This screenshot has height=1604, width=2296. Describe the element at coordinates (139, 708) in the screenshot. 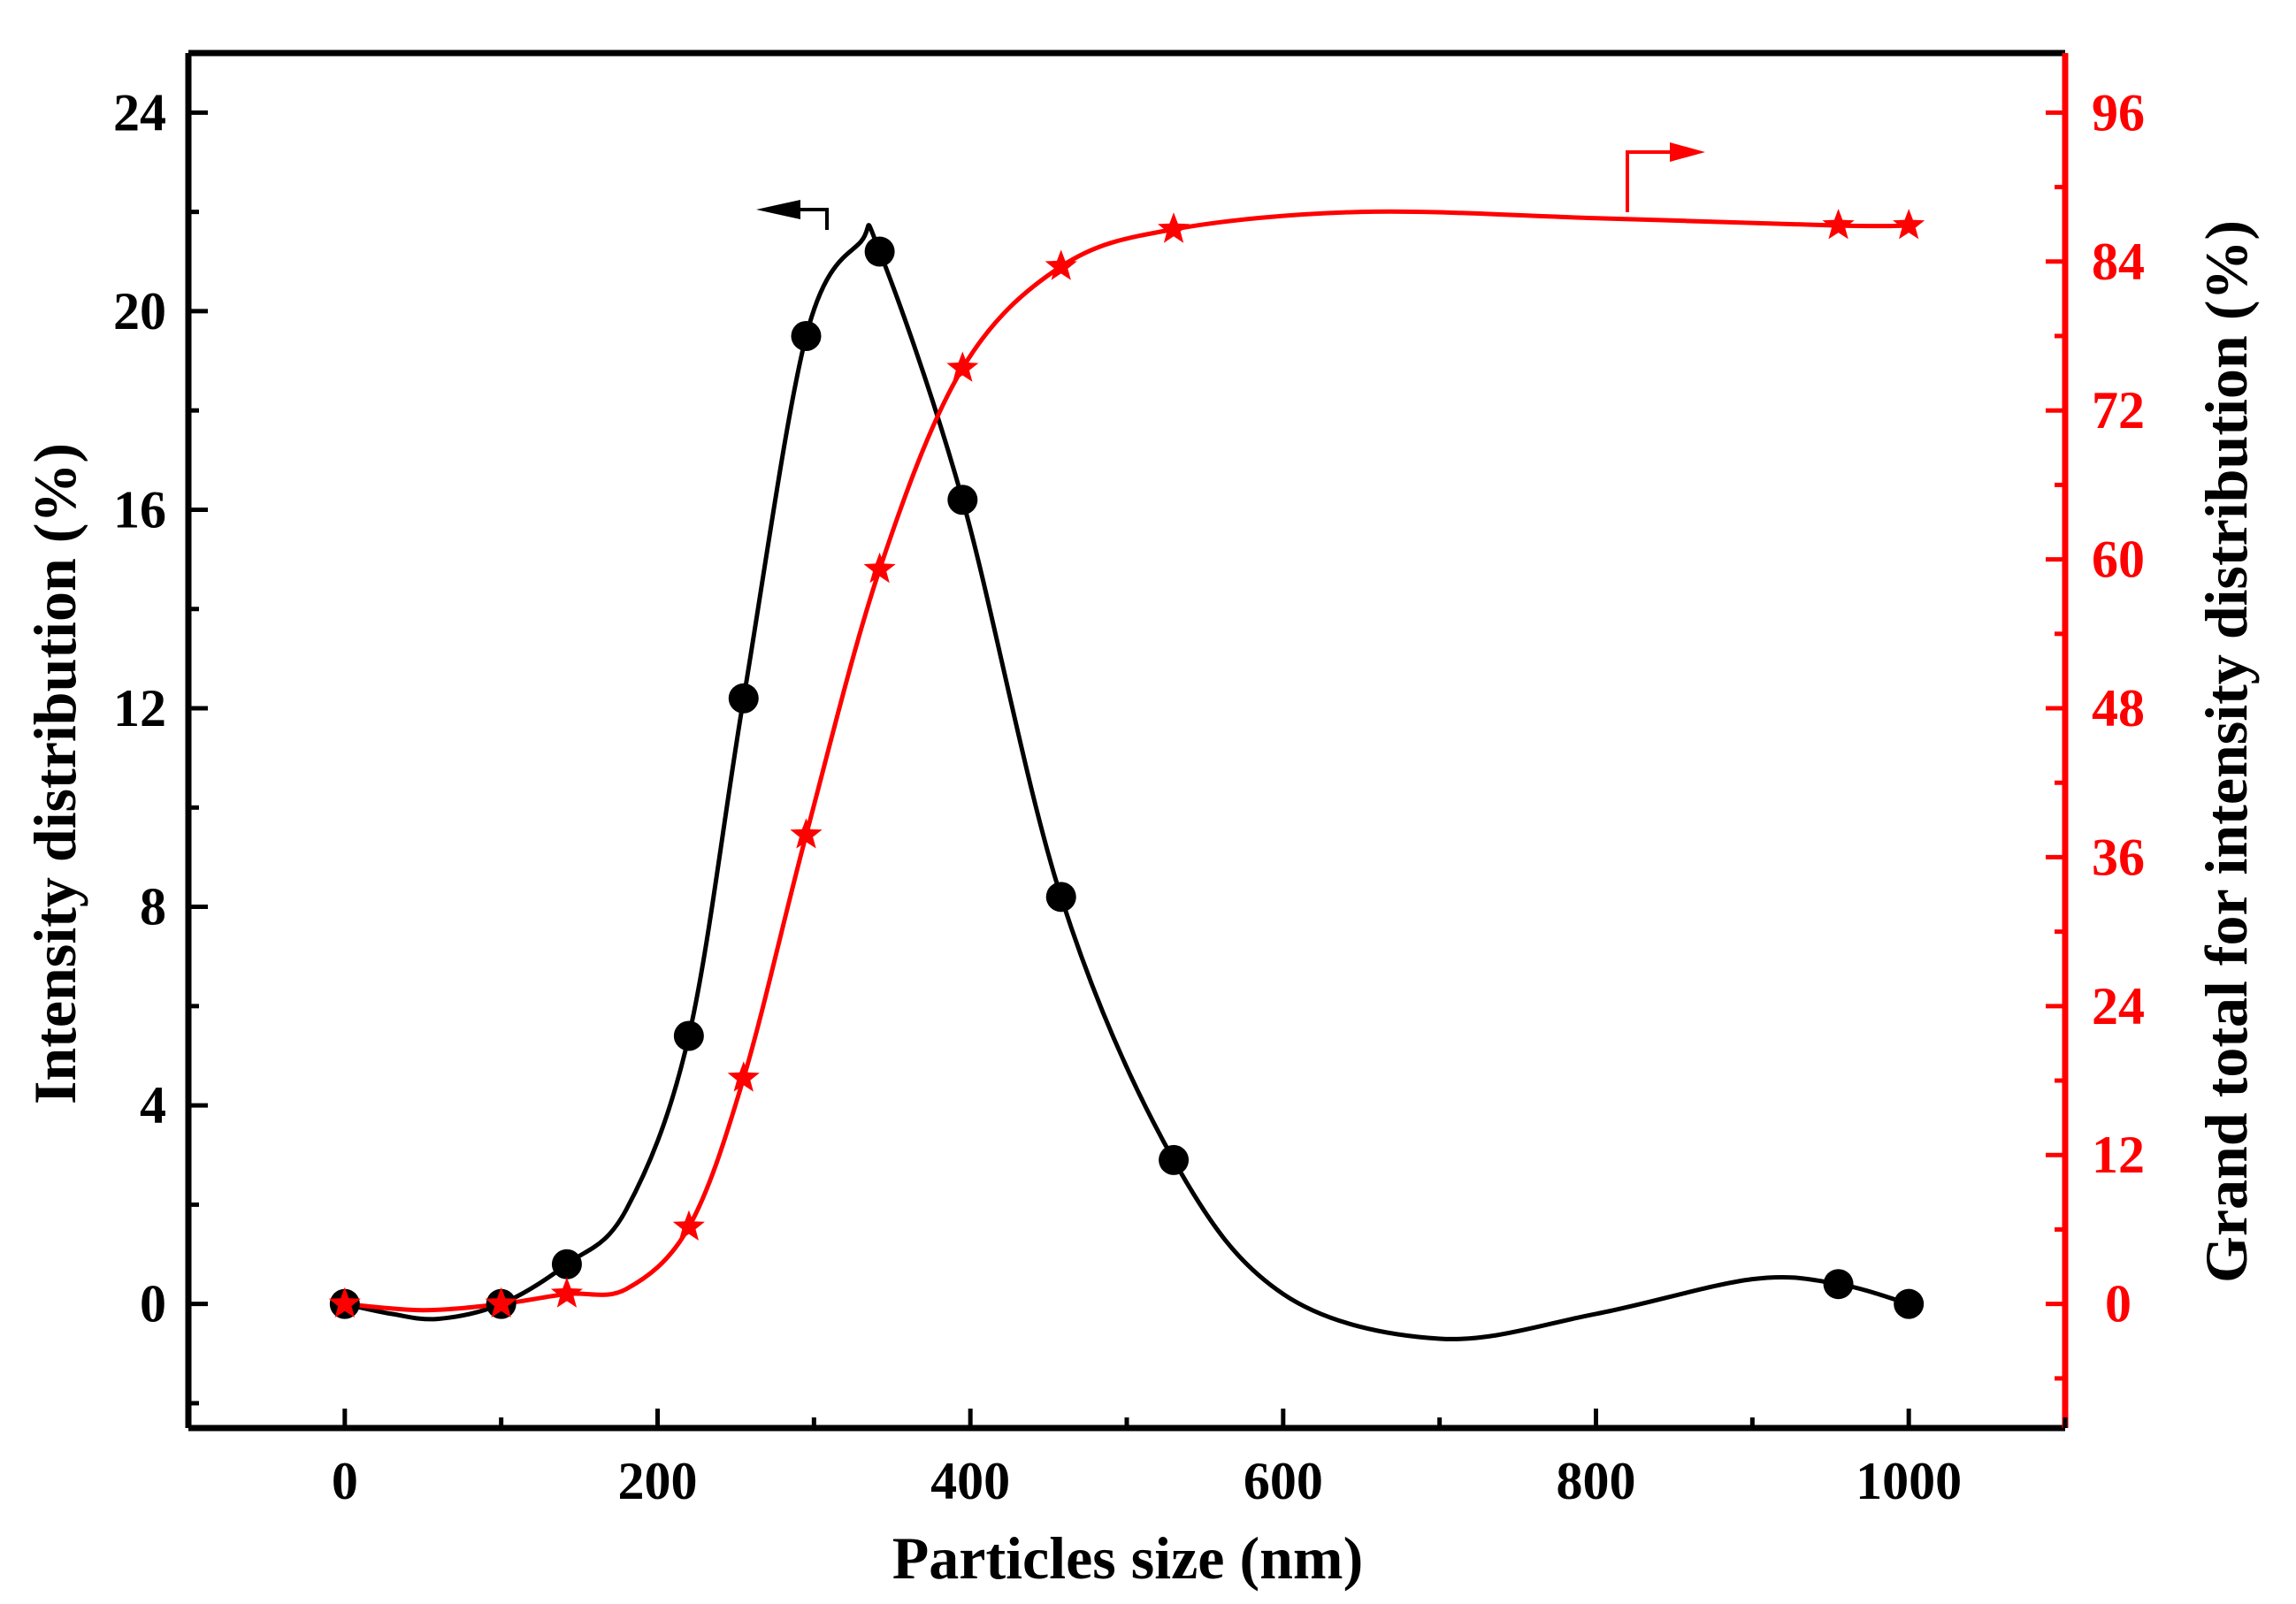

I see `y-left-tick-label: 12` at that location.